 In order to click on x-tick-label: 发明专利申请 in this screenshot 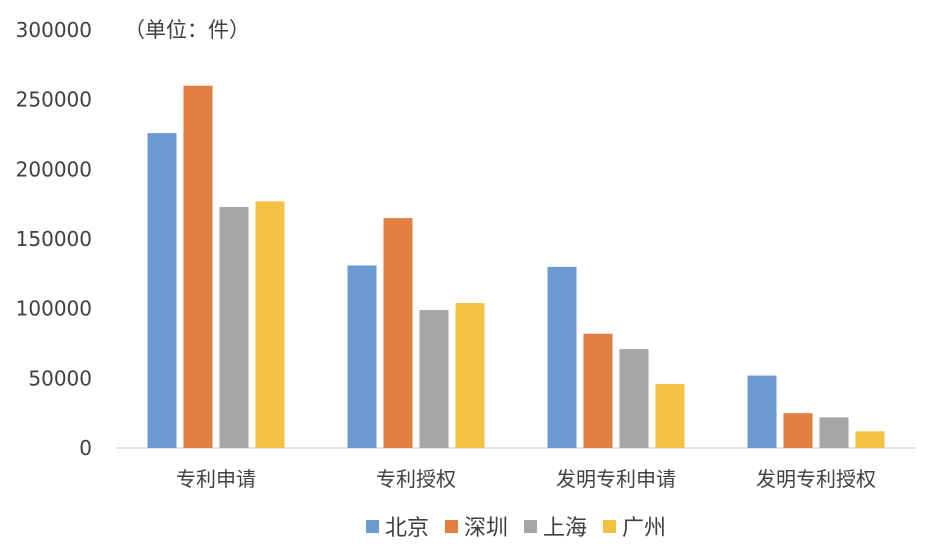, I will do `click(616, 479)`.